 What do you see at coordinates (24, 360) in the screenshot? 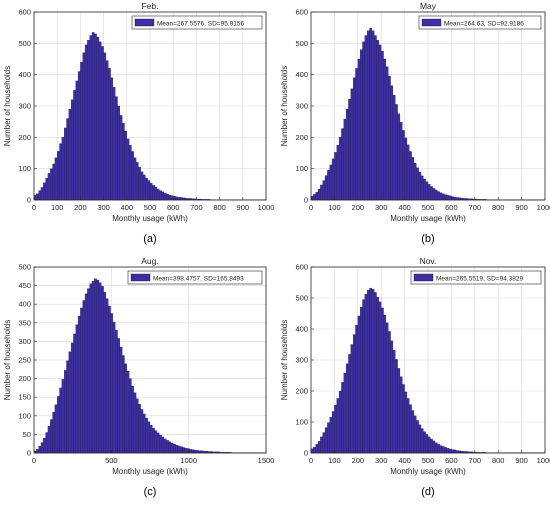
I see `y-tick-label: 250` at bounding box center [24, 360].